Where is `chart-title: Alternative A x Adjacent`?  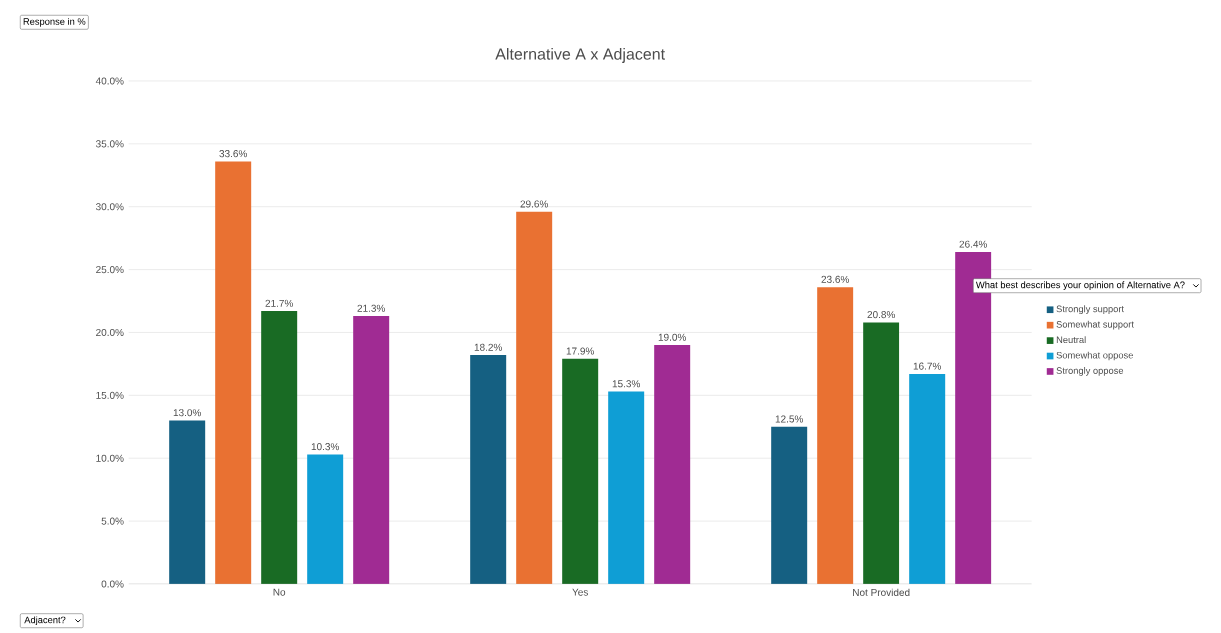 chart-title: Alternative A x Adjacent is located at coordinates (580, 55).